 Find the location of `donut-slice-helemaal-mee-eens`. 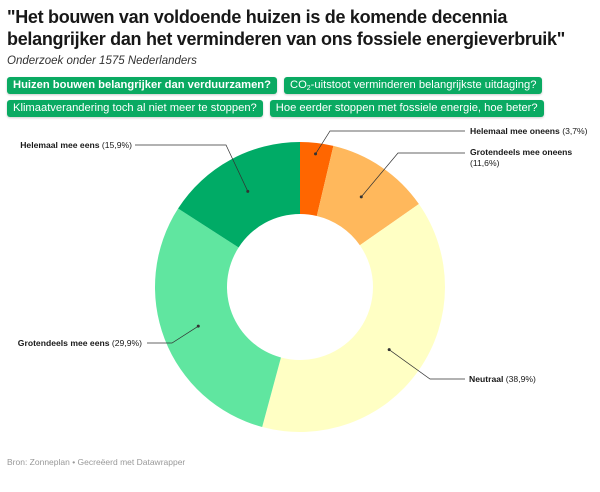

donut-slice-helemaal-mee-eens is located at coordinates (239, 195).